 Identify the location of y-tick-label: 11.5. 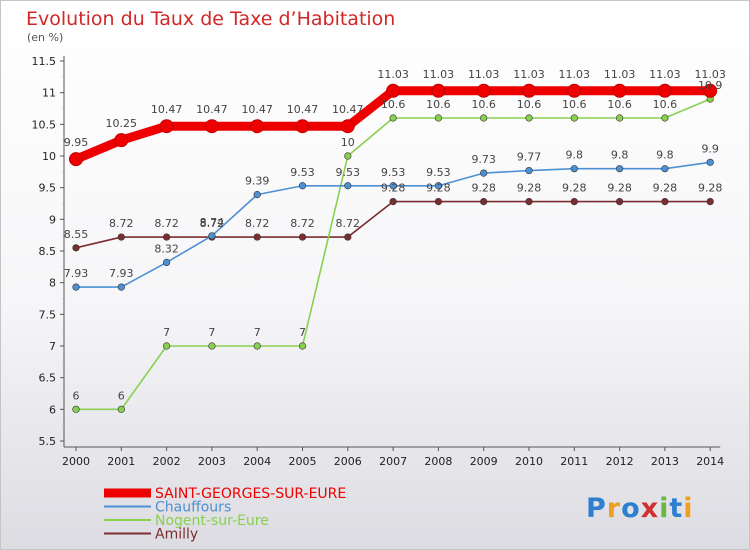
(44, 61).